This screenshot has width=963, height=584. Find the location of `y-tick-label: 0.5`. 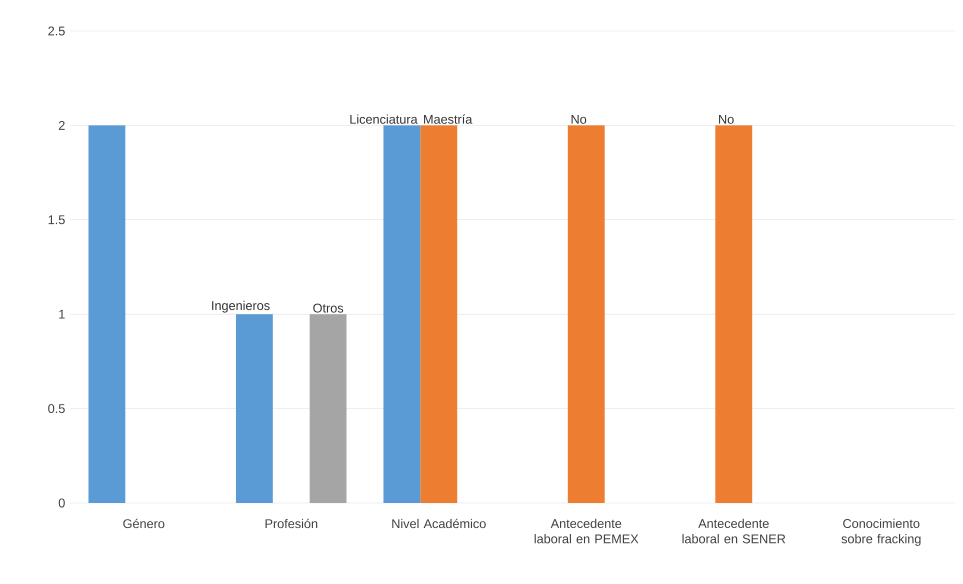

y-tick-label: 0.5 is located at coordinates (56, 409).